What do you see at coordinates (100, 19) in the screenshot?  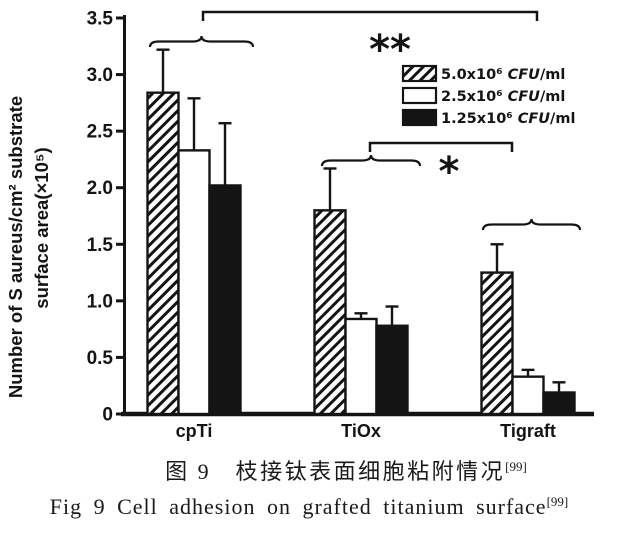 I see `y-tick-label-3.5: 3.5` at bounding box center [100, 19].